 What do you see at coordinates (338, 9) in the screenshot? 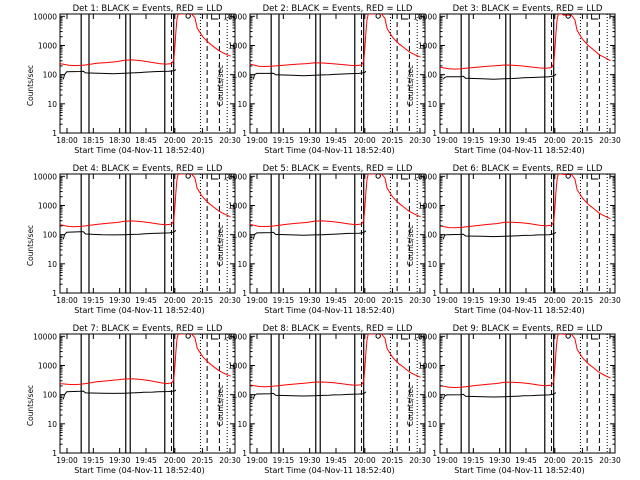
I see `panel-title: Det 2: BLACK = Events, RED = LLD` at bounding box center [338, 9].